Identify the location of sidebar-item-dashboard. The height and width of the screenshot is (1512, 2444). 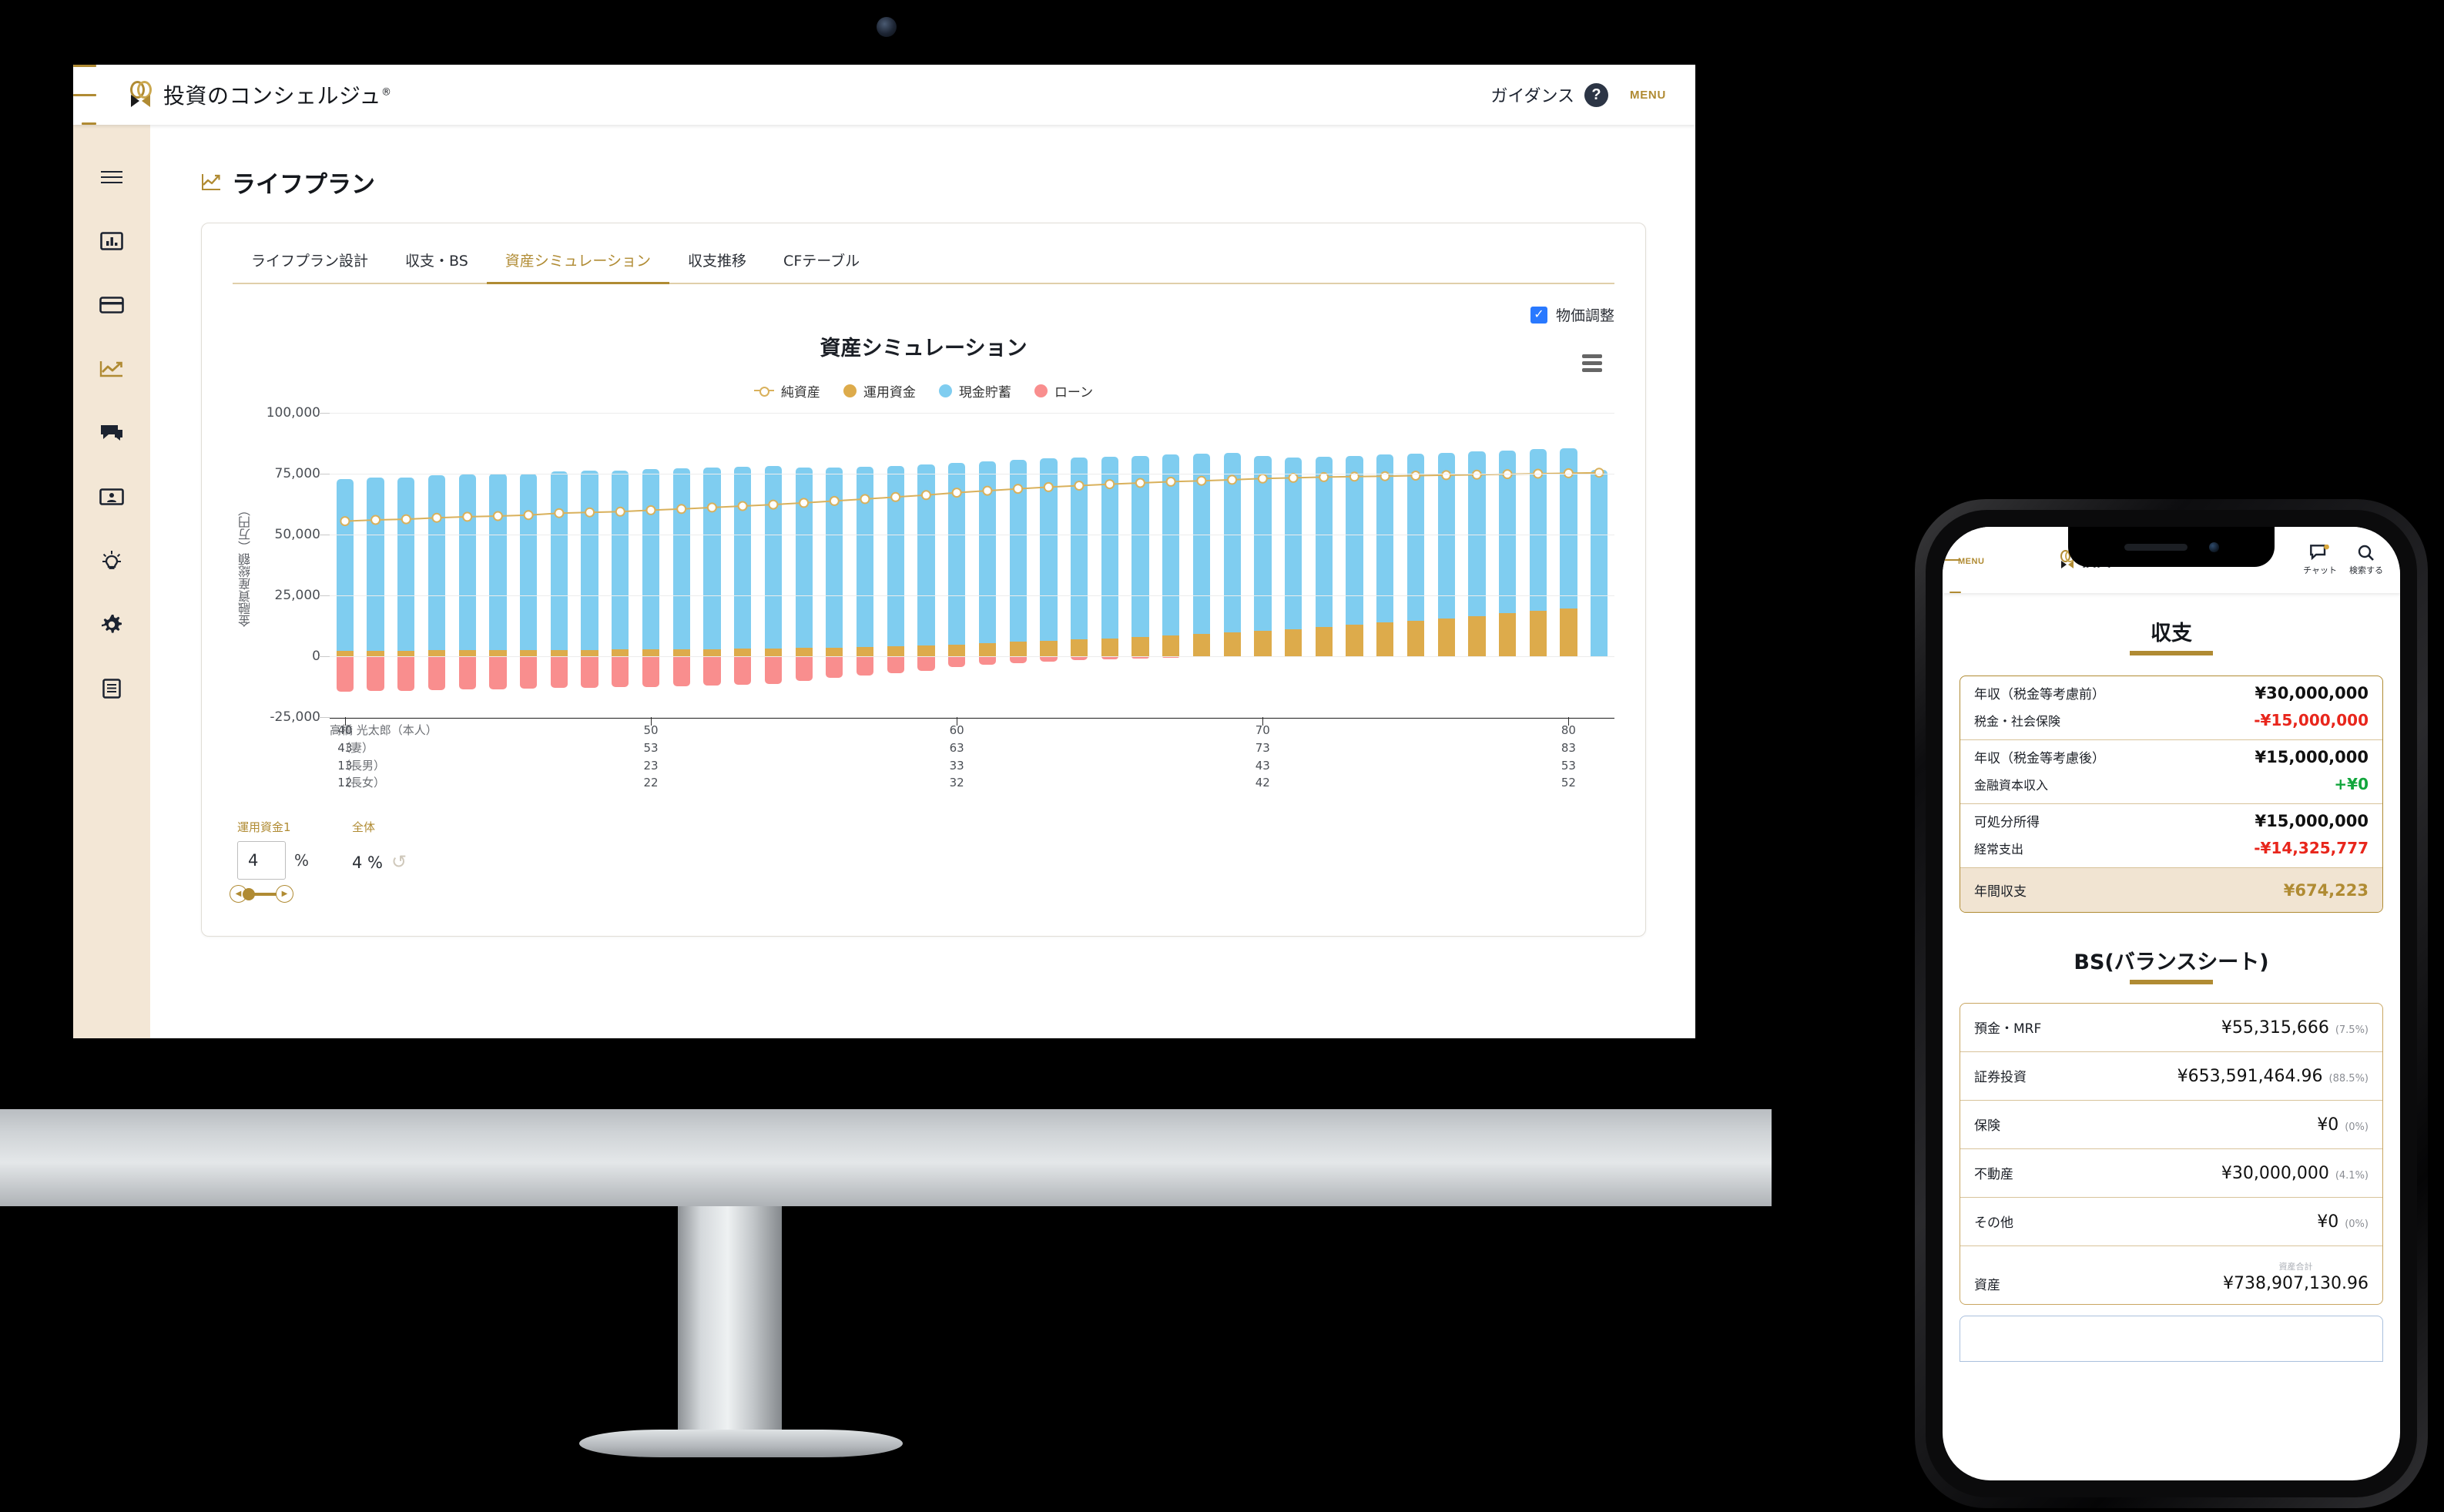
(112, 241).